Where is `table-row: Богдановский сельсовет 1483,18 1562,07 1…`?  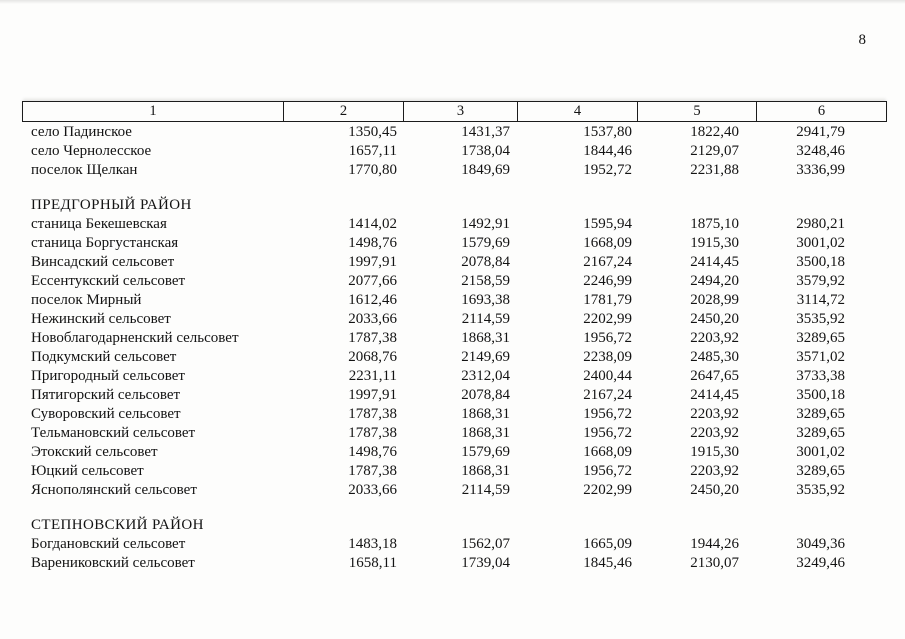 table-row: Богдановский сельсовет 1483,18 1562,07 1… is located at coordinates (454, 544).